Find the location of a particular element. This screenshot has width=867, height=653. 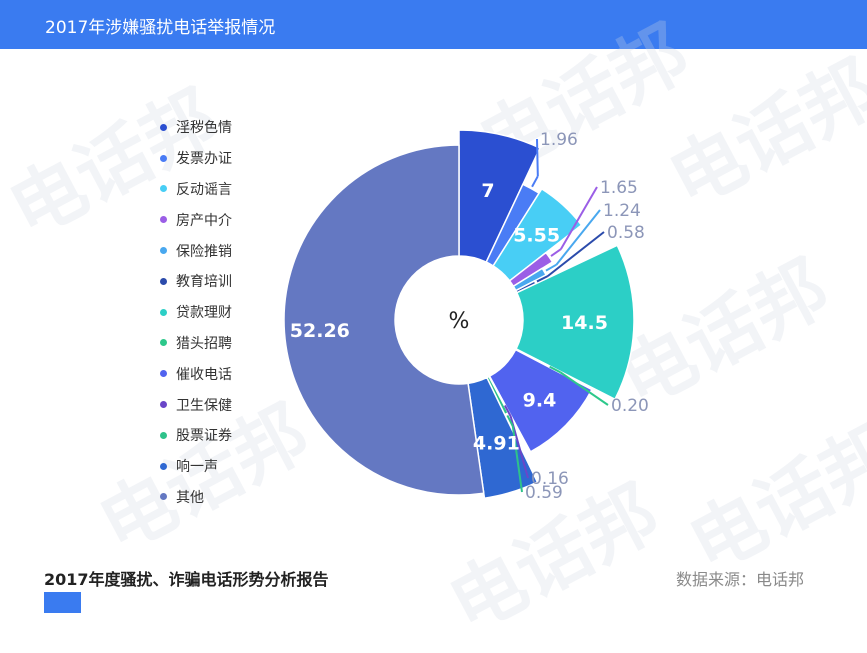

data-label: 5.55 is located at coordinates (536, 236).